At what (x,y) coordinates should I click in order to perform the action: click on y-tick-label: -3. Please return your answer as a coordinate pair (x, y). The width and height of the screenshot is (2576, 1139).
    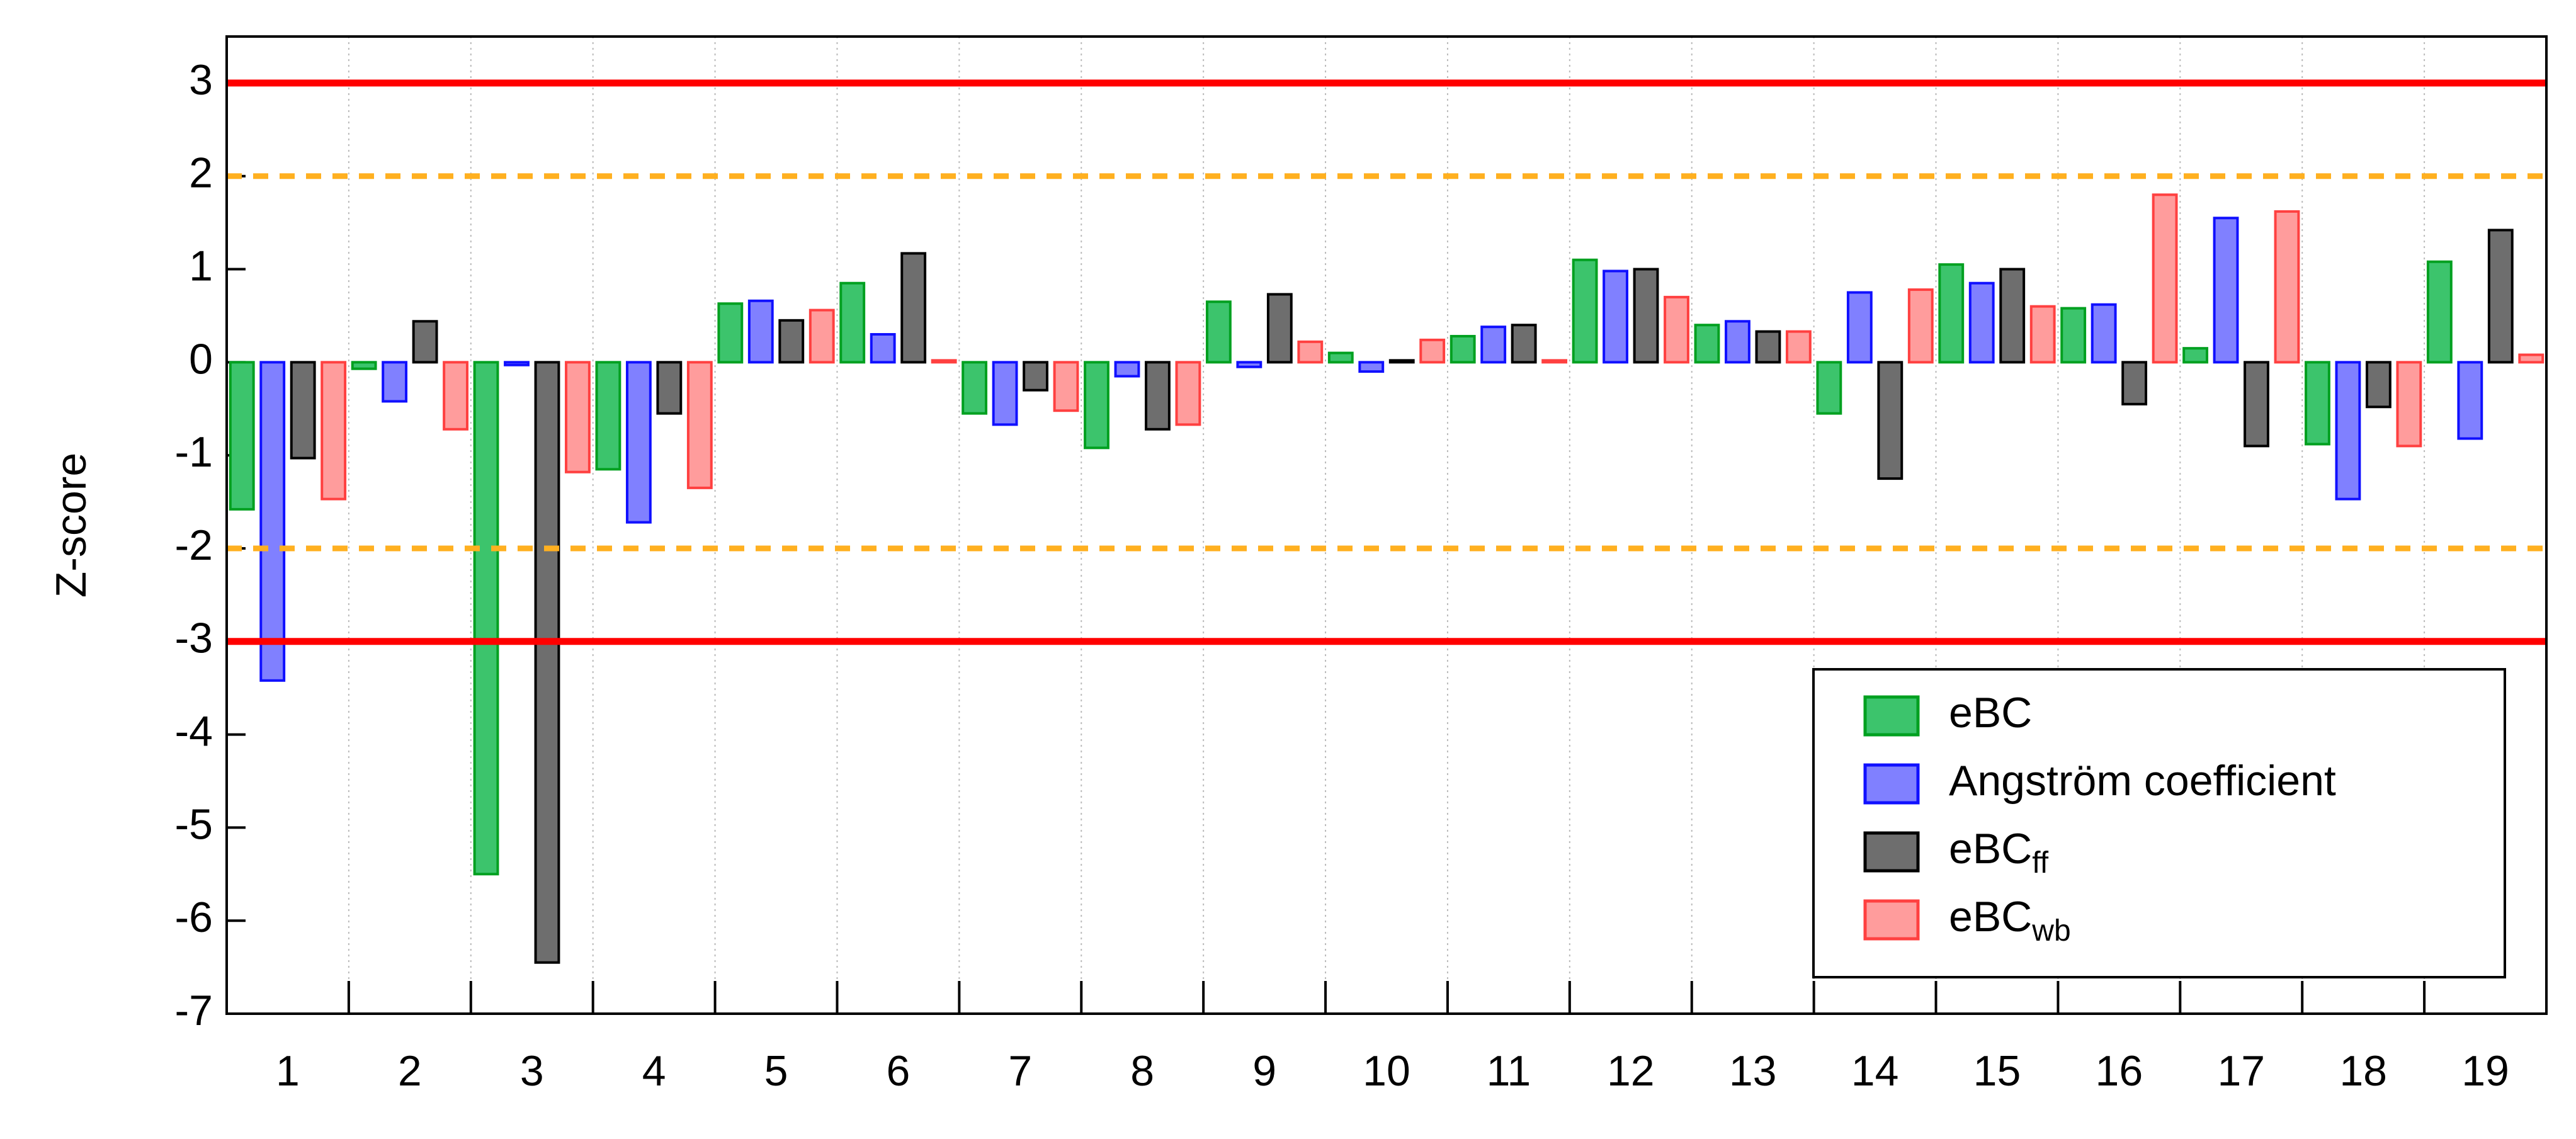
    Looking at the image, I should click on (194, 638).